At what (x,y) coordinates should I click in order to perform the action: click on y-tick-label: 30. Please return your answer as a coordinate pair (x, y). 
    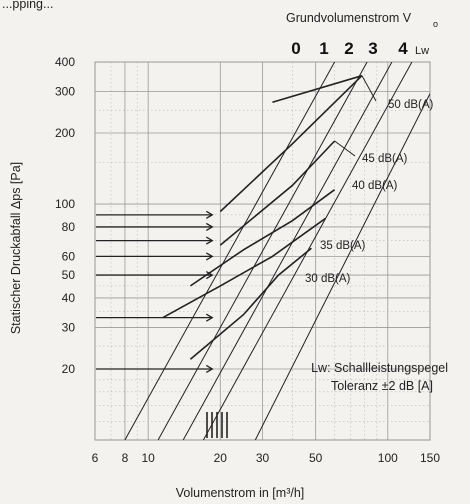
    Looking at the image, I should click on (69, 327).